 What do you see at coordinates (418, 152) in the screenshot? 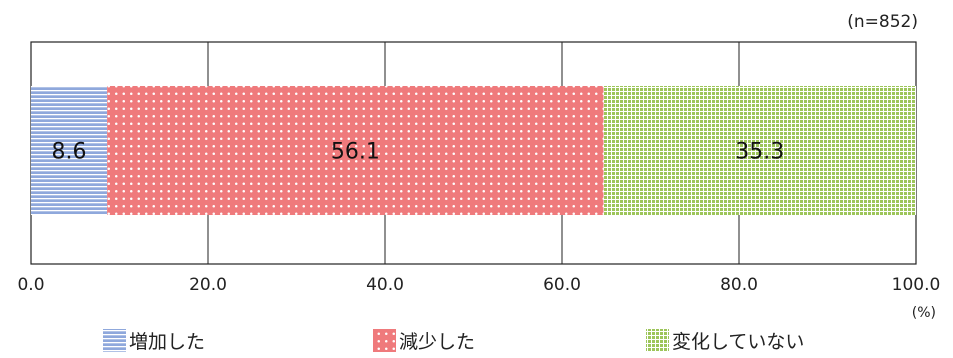
I see `data-labels: 8.6 56.1 35.3` at bounding box center [418, 152].